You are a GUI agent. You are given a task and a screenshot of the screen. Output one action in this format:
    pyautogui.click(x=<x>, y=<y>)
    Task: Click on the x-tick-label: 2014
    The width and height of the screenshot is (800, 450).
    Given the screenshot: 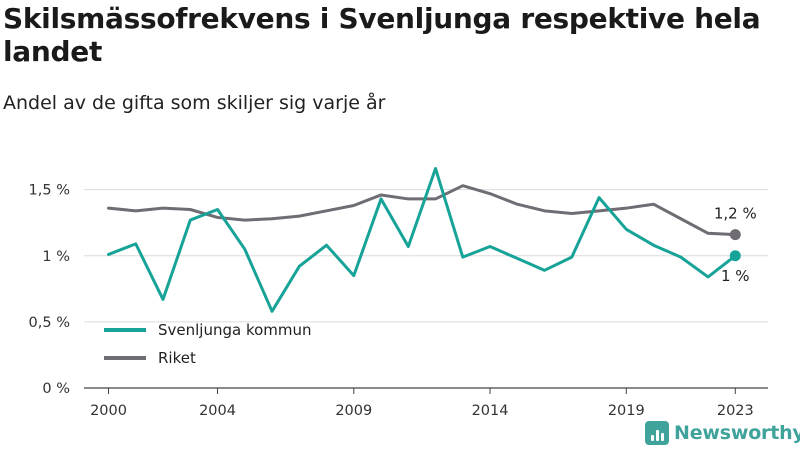 What is the action you would take?
    pyautogui.click(x=490, y=411)
    